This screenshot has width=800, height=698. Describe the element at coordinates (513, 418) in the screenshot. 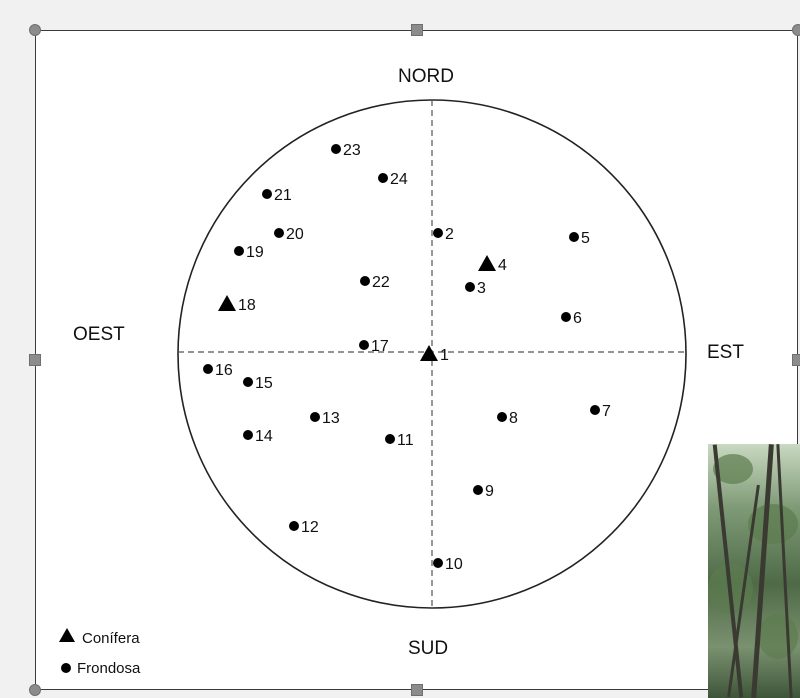

I see `tree-label-8: 8` at that location.